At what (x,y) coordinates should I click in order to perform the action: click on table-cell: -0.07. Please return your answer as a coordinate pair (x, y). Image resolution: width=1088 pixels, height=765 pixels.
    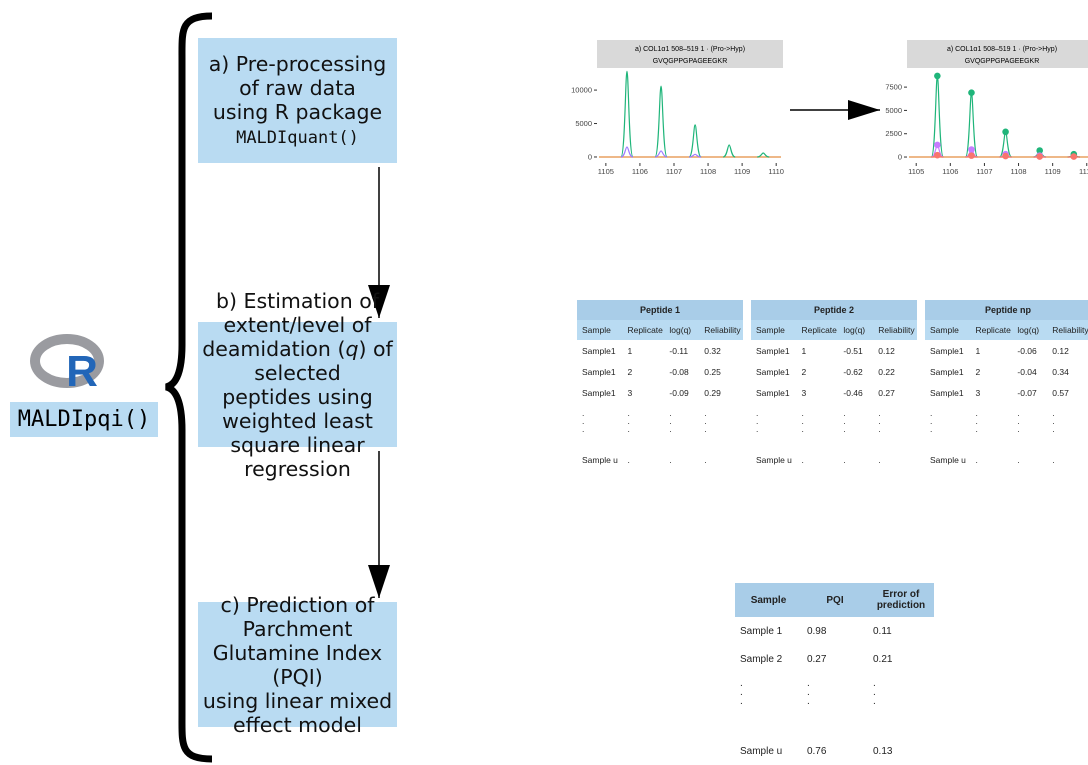
    Looking at the image, I should click on (1027, 392).